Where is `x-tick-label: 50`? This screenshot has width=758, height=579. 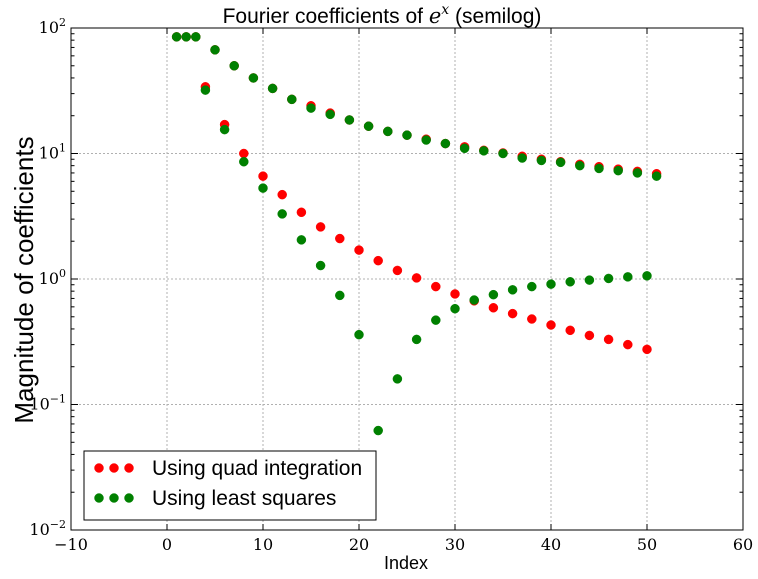 x-tick-label: 50 is located at coordinates (647, 544).